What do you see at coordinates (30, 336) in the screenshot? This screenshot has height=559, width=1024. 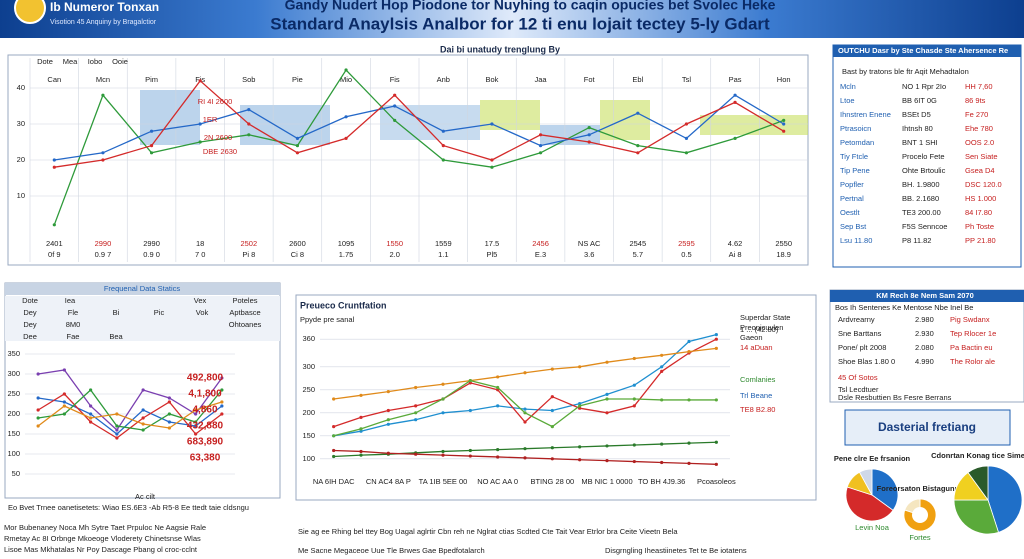 I see `table-cell: Dee` at bounding box center [30, 336].